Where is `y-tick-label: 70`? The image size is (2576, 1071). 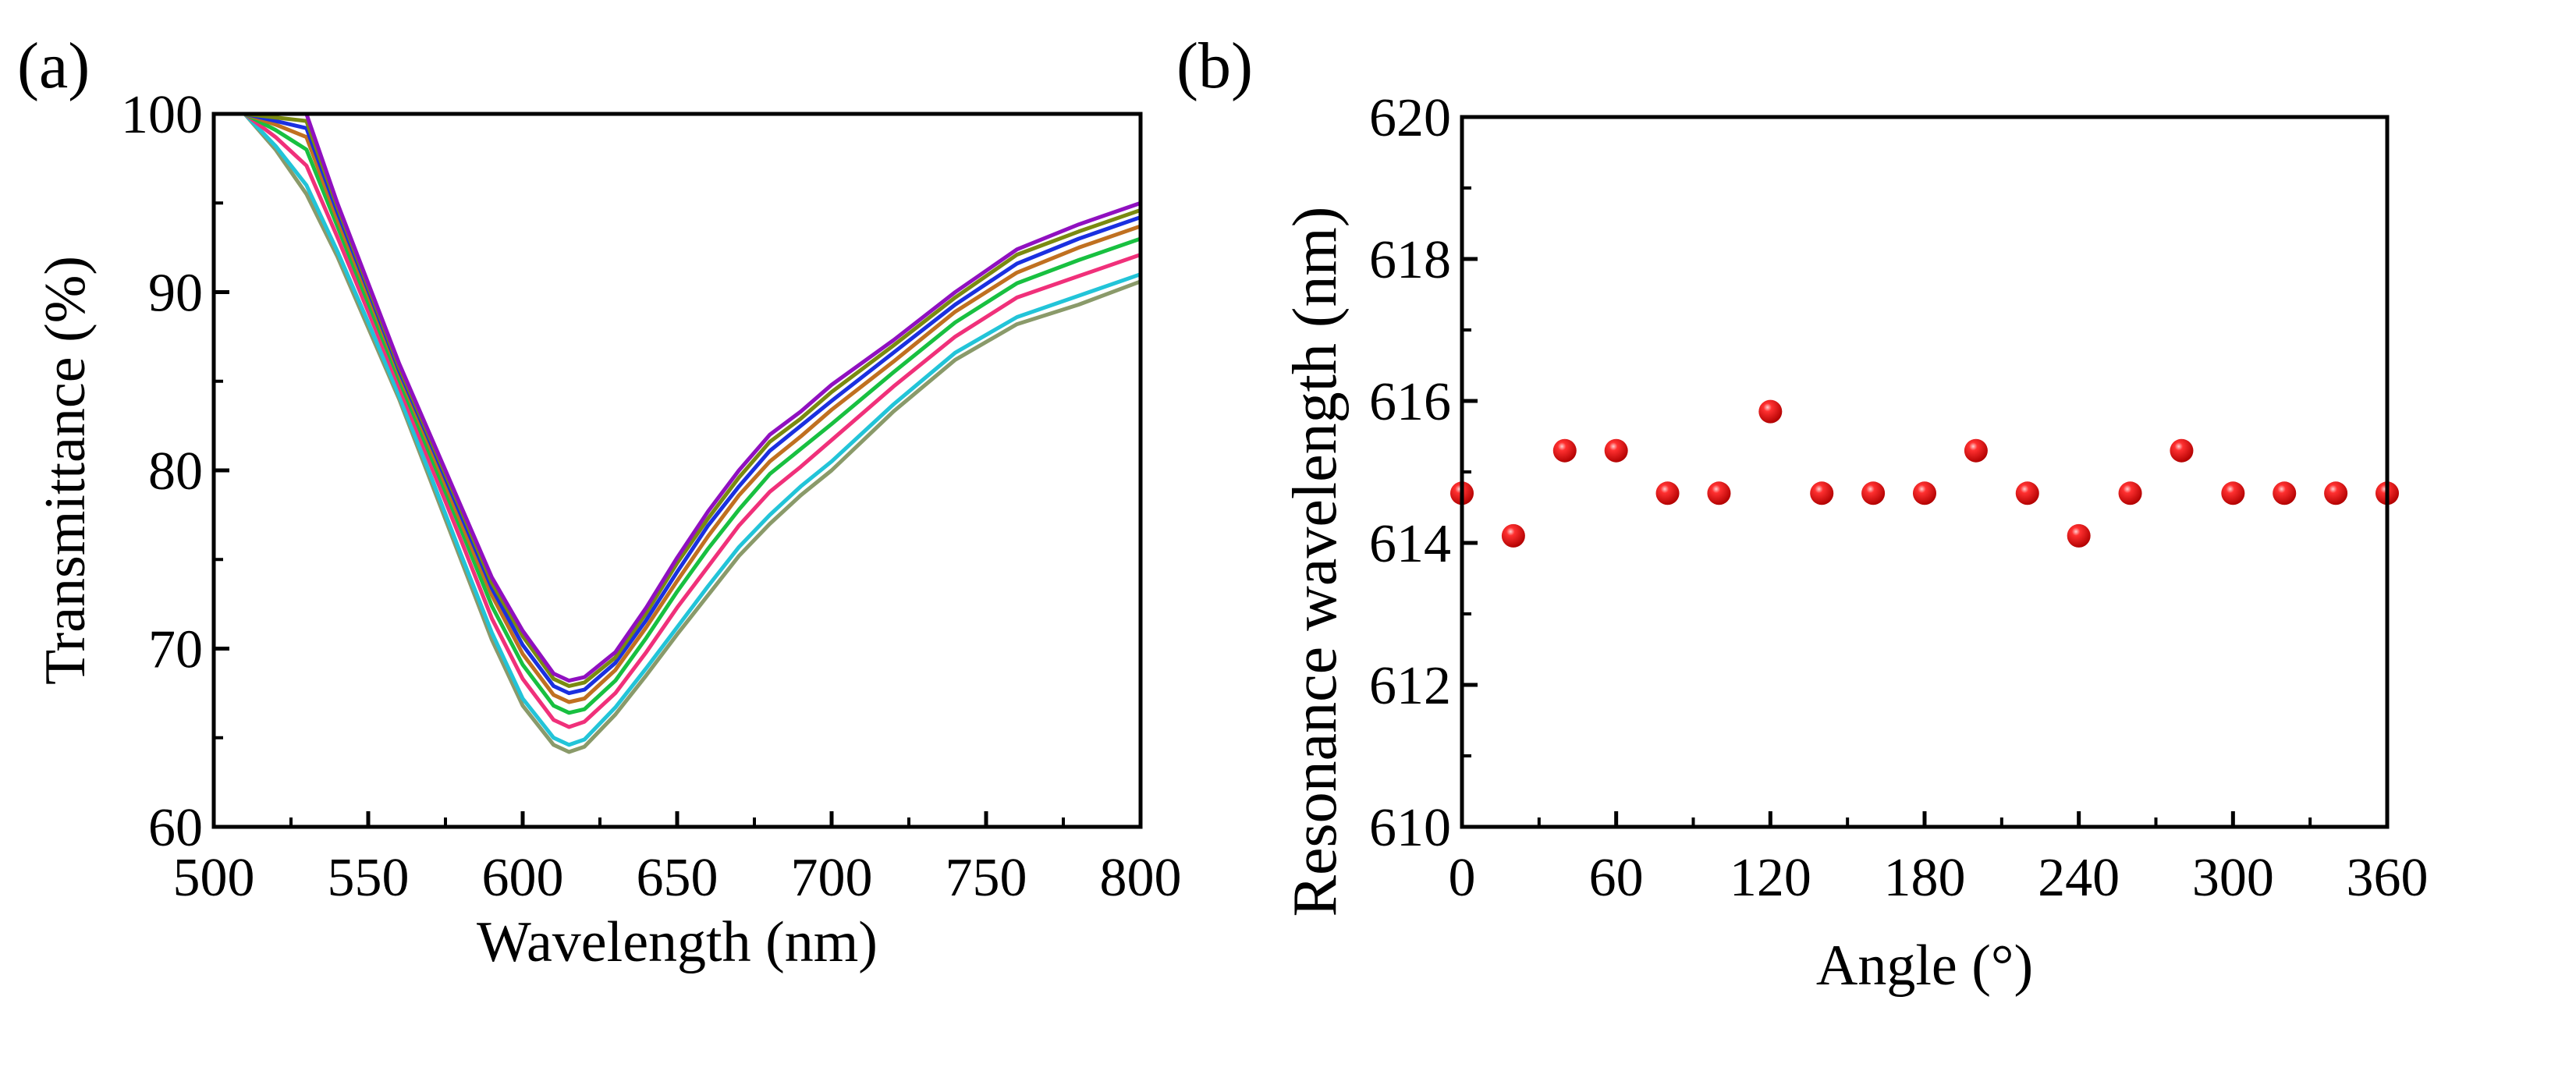
y-tick-label: 70 is located at coordinates (175, 650).